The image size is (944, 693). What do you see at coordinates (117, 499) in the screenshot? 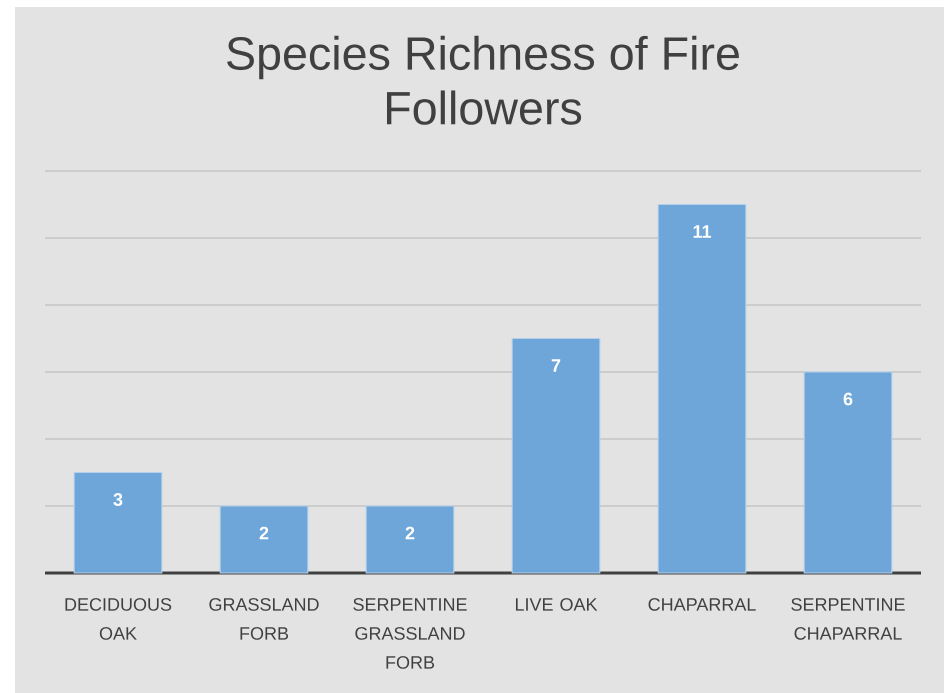
I see `data-label: 3` at bounding box center [117, 499].